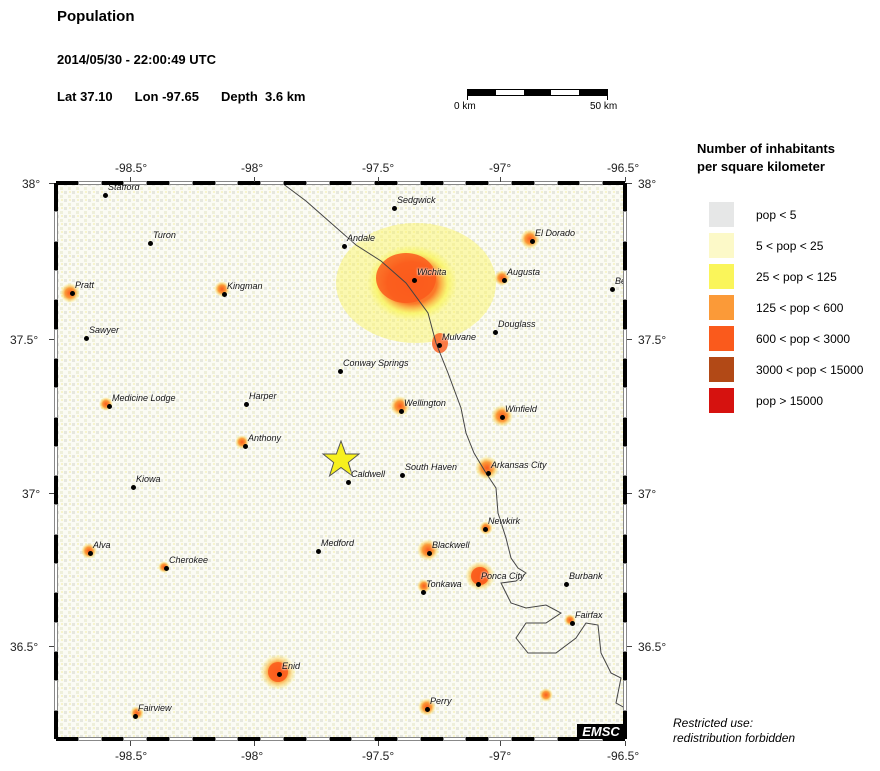 The height and width of the screenshot is (771, 880). I want to click on city-label: Arkansas City, so click(519, 465).